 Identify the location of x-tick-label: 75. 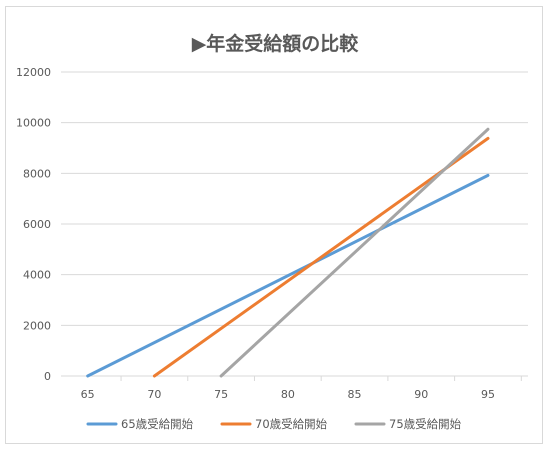
(221, 394).